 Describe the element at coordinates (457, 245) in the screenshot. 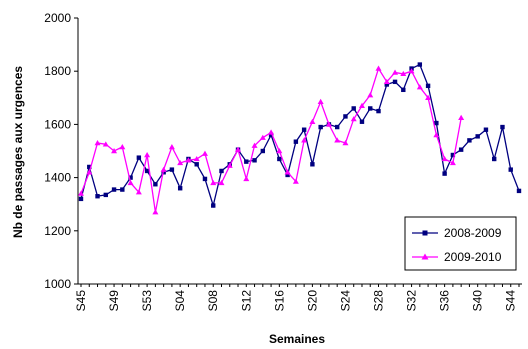

I see `legend-items: 2008-2009 2009-2010` at that location.